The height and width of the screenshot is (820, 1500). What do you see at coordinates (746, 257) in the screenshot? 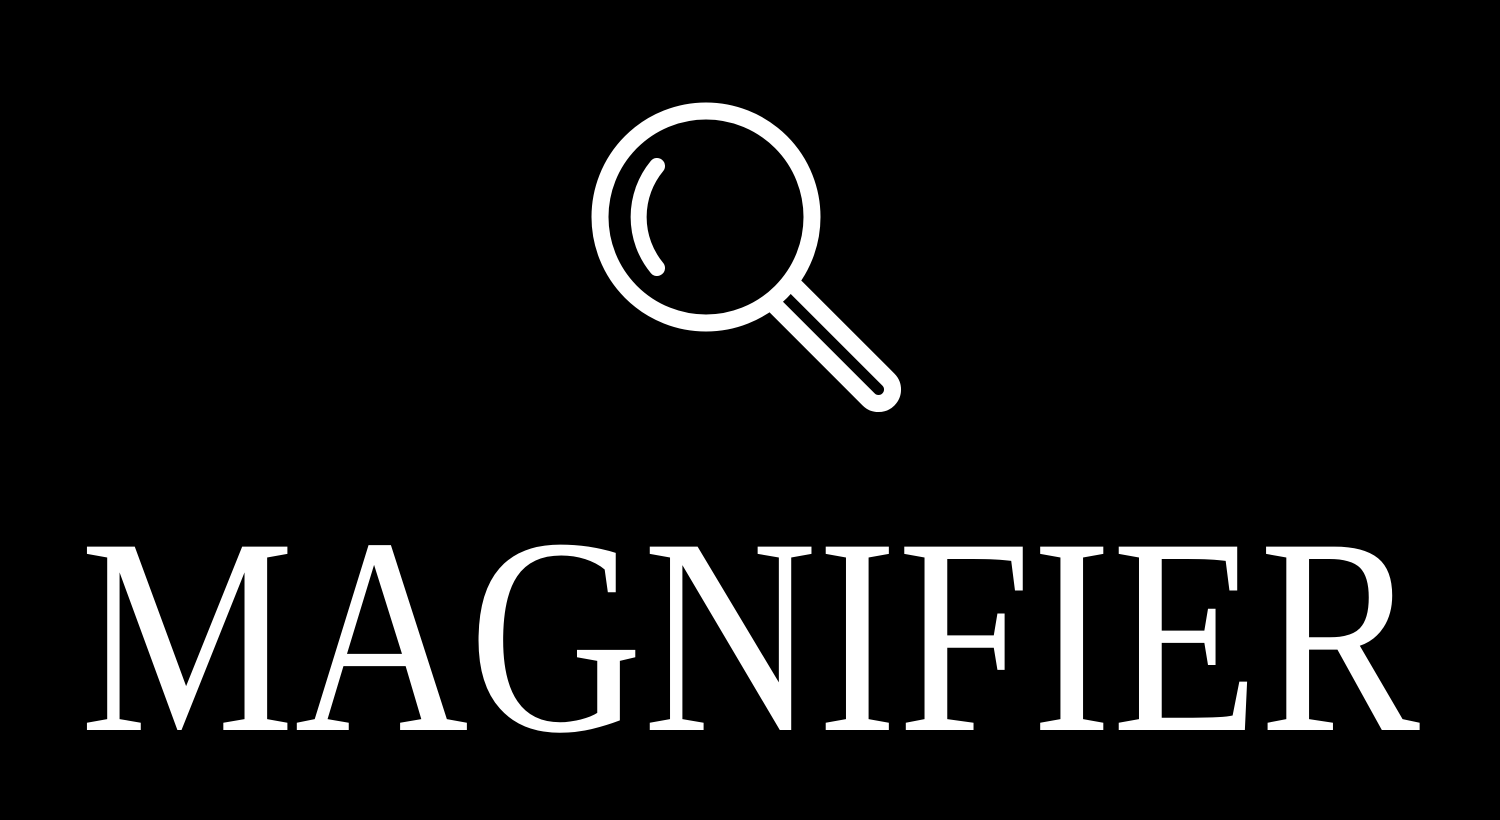
I see `magnifier-icon` at bounding box center [746, 257].